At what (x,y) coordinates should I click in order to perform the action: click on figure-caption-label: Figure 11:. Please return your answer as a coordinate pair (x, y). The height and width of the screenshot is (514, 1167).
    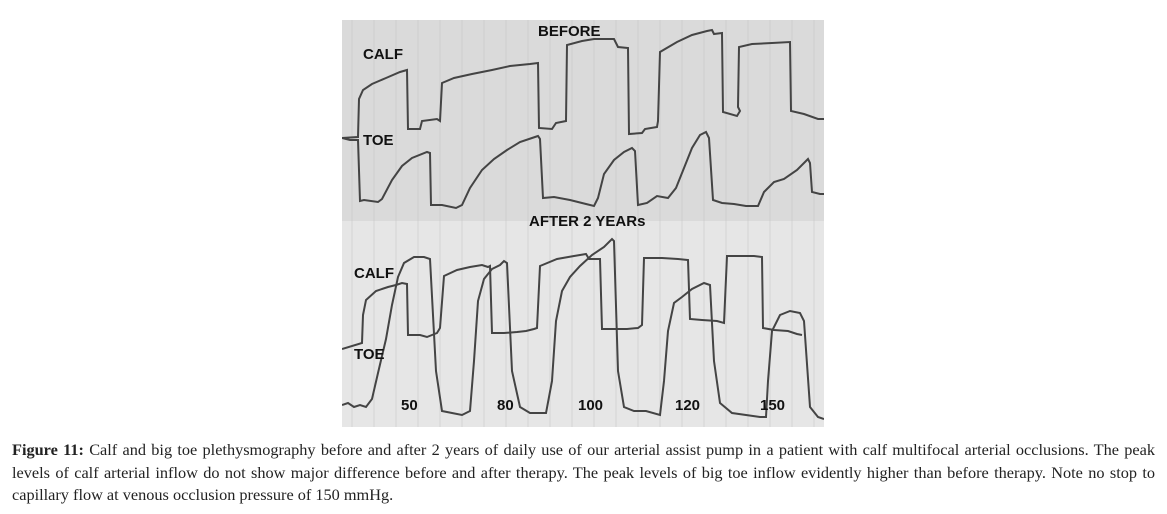
    Looking at the image, I should click on (48, 449).